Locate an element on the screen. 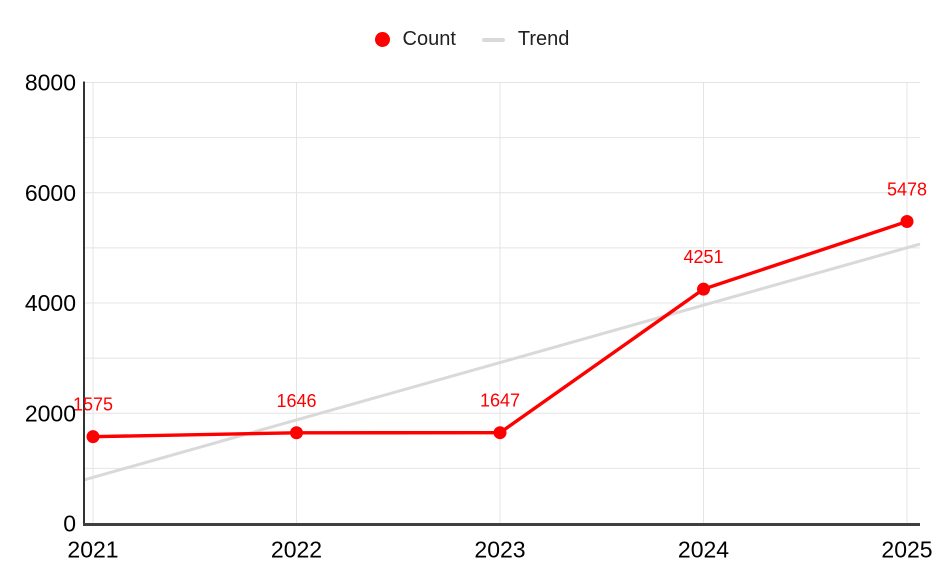  x-tick-label-2023: 2023 is located at coordinates (499, 550).